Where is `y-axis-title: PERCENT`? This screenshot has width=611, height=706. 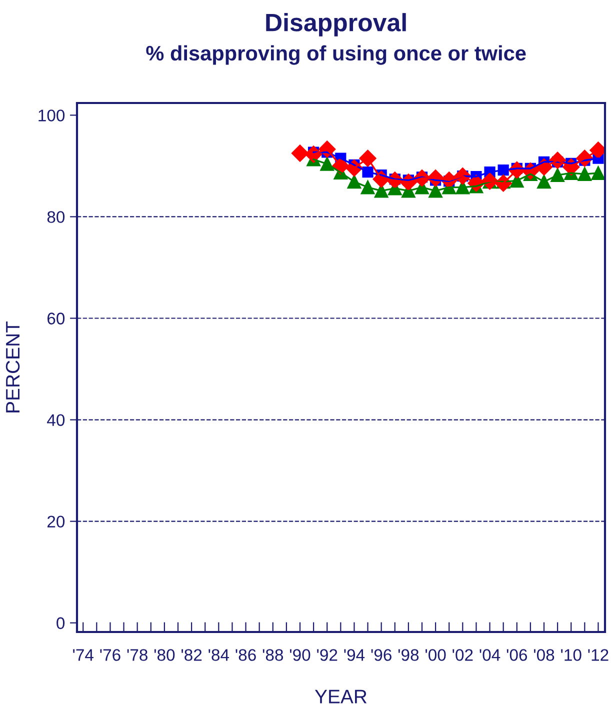 y-axis-title: PERCENT is located at coordinates (13, 366).